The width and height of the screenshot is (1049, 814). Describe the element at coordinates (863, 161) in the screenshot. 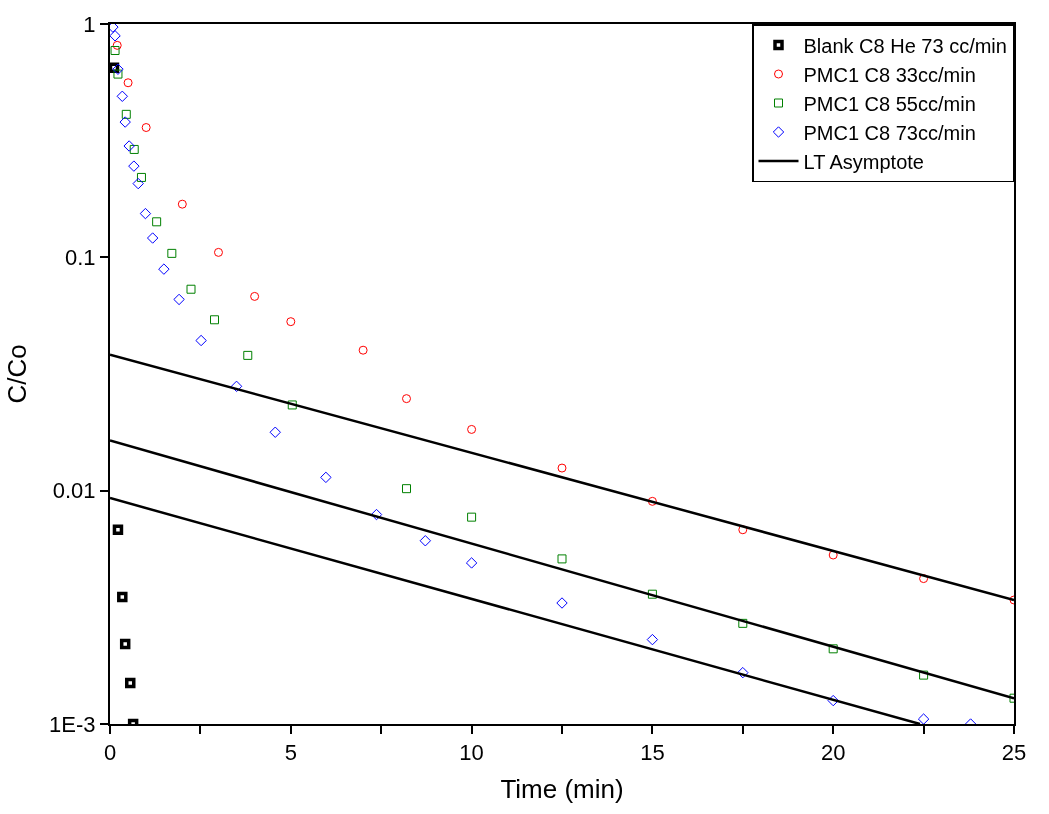

I see `legend-label: LT Asymptote` at that location.